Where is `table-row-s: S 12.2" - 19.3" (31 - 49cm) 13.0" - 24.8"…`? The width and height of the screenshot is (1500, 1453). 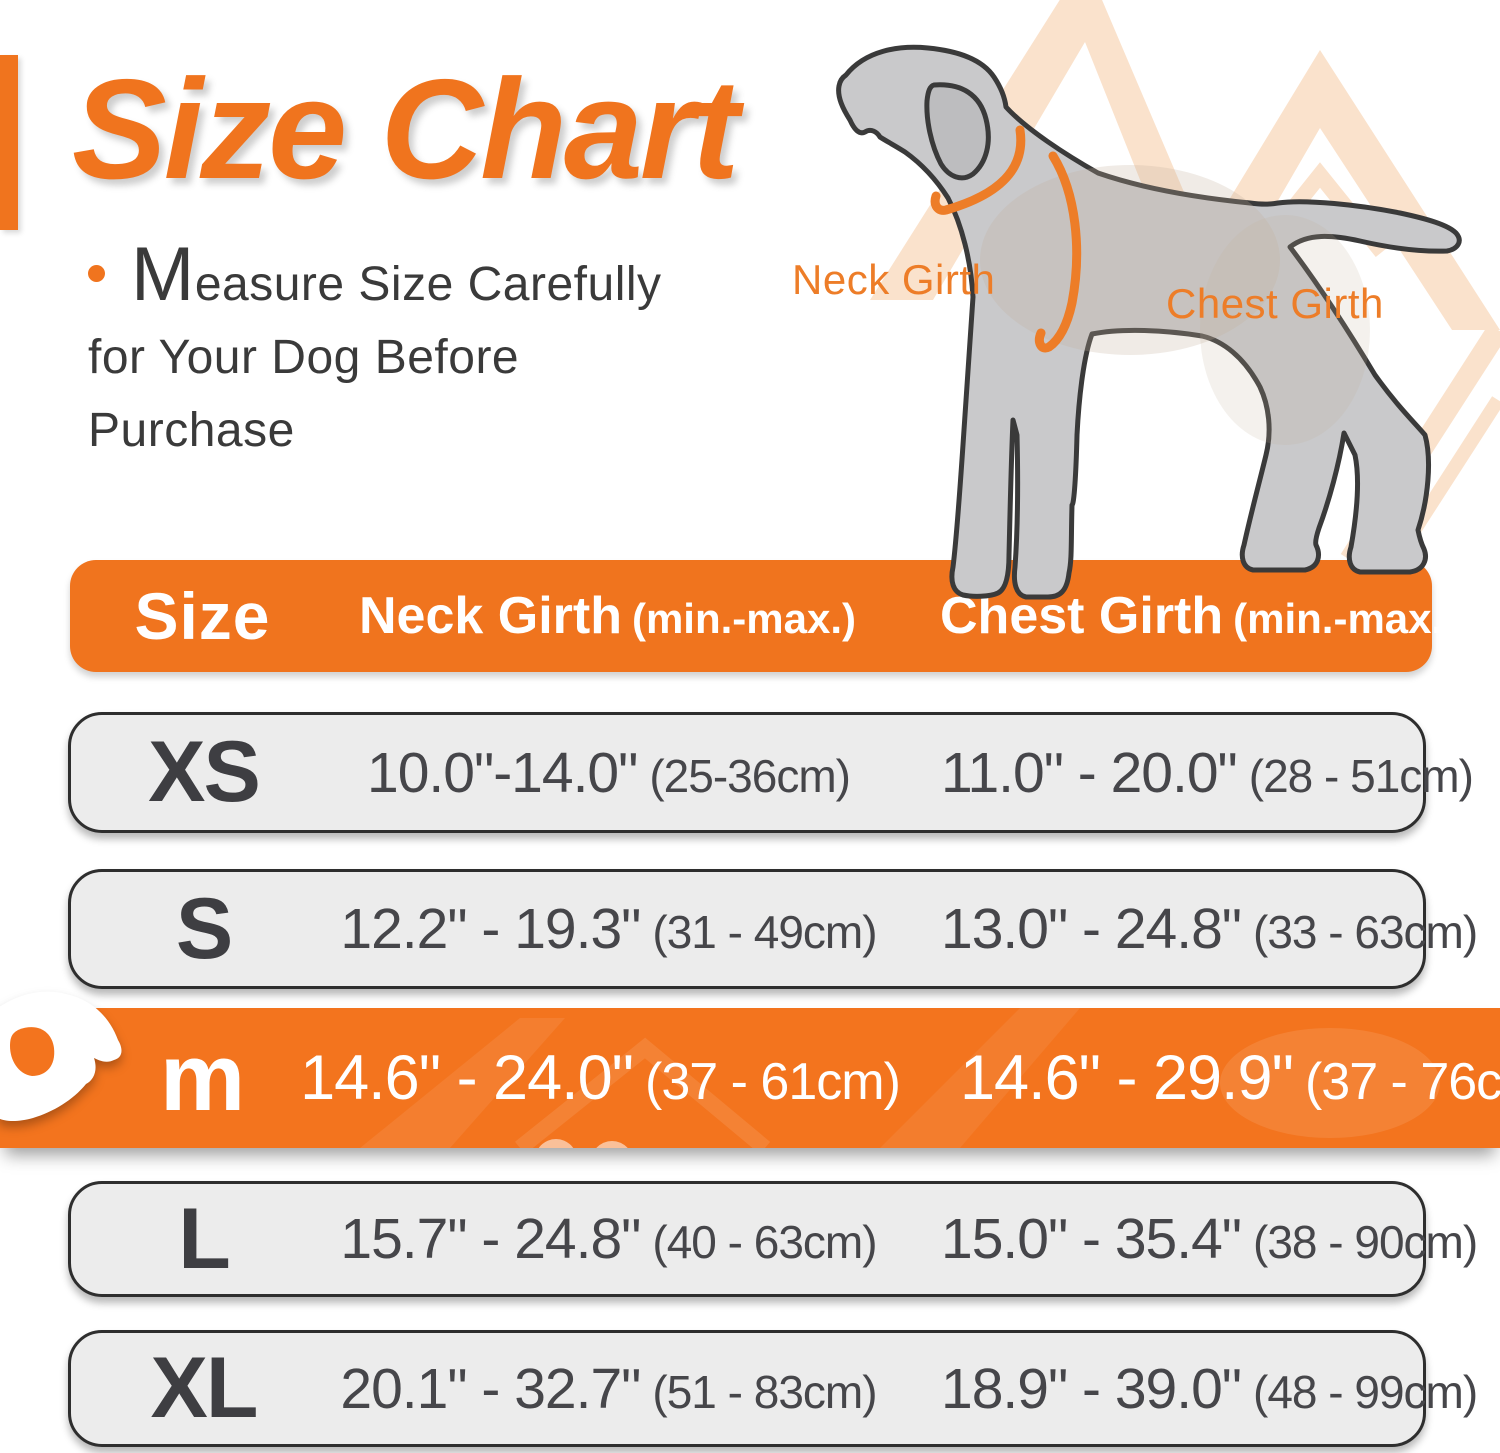
table-row-s: S 12.2" - 19.3" (31 - 49cm) 13.0" - 24.8"… is located at coordinates (773, 929).